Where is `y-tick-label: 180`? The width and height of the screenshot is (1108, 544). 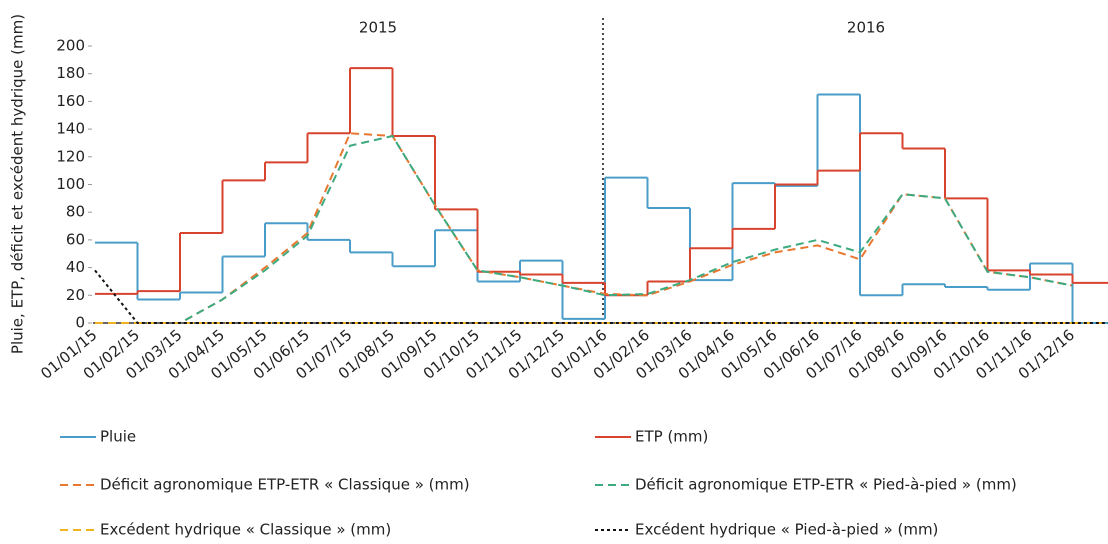 y-tick-label: 180 is located at coordinates (70, 73).